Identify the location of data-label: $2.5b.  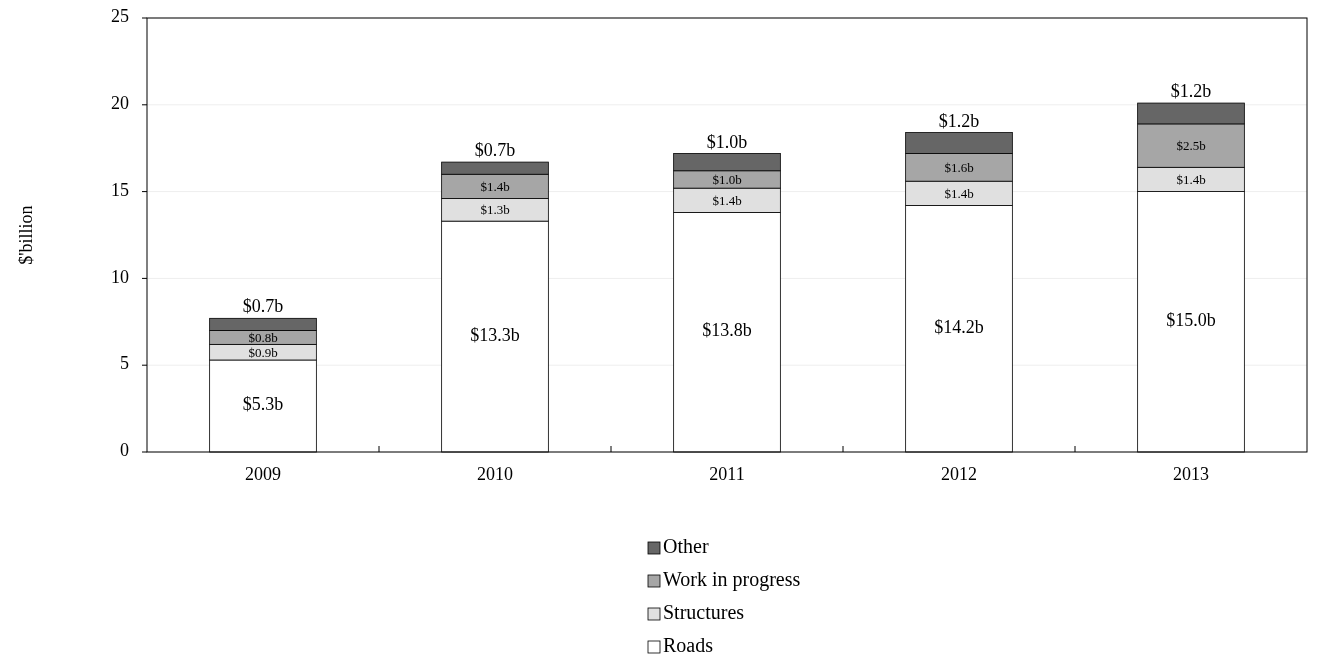
(1191, 146).